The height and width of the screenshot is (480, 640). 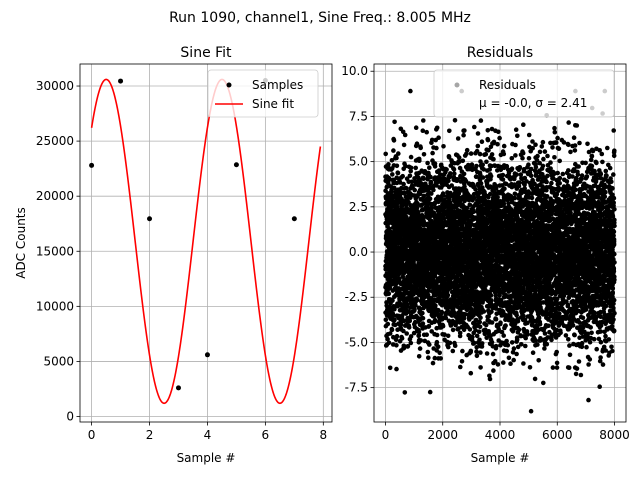 I want to click on sine-fit-ytick-label: 0, so click(x=70, y=416).